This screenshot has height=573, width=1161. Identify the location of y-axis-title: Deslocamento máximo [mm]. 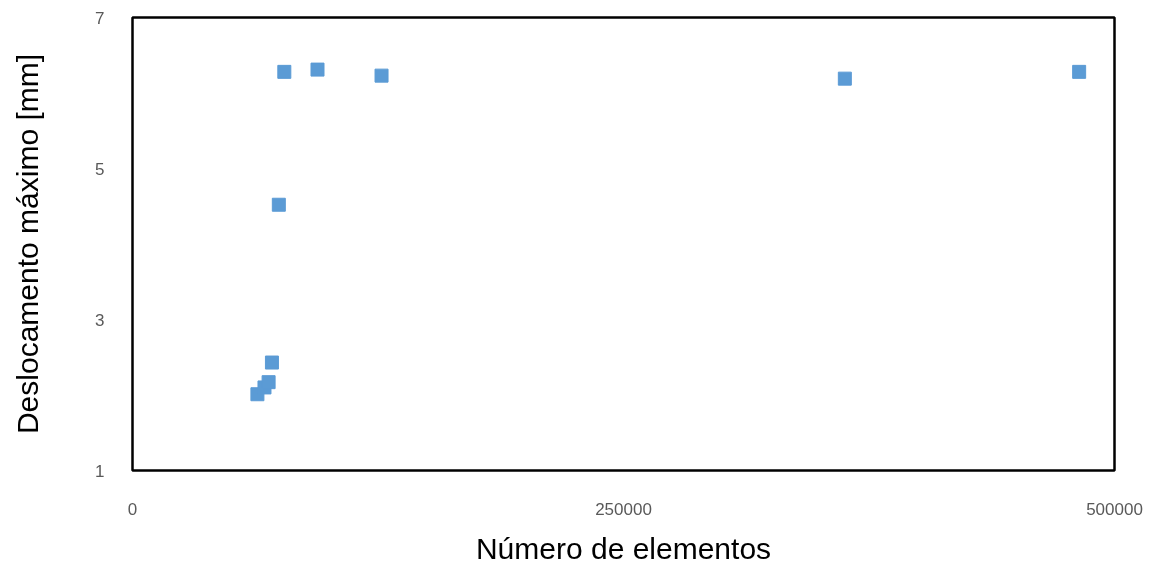
(28, 244).